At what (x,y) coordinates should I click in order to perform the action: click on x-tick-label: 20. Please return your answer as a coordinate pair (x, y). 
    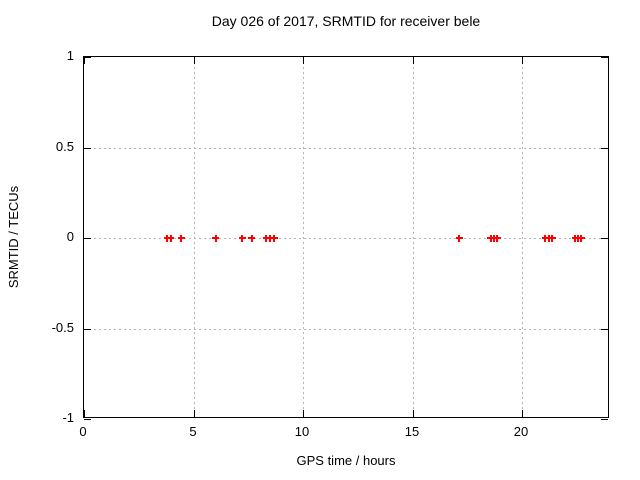
    Looking at the image, I should click on (521, 431).